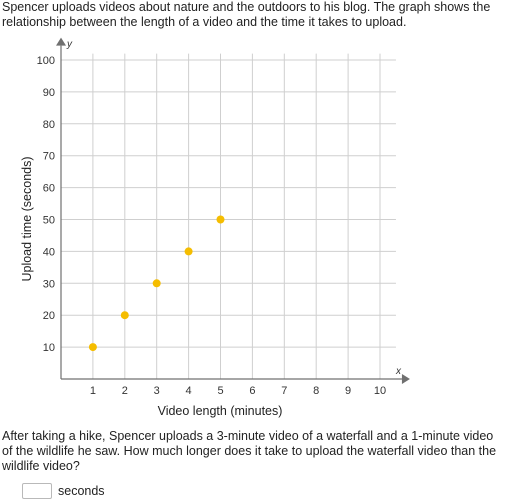 Image resolution: width=509 pixels, height=500 pixels. Describe the element at coordinates (27, 218) in the screenshot. I see `y-axis-label: Upload time (seconds)` at that location.